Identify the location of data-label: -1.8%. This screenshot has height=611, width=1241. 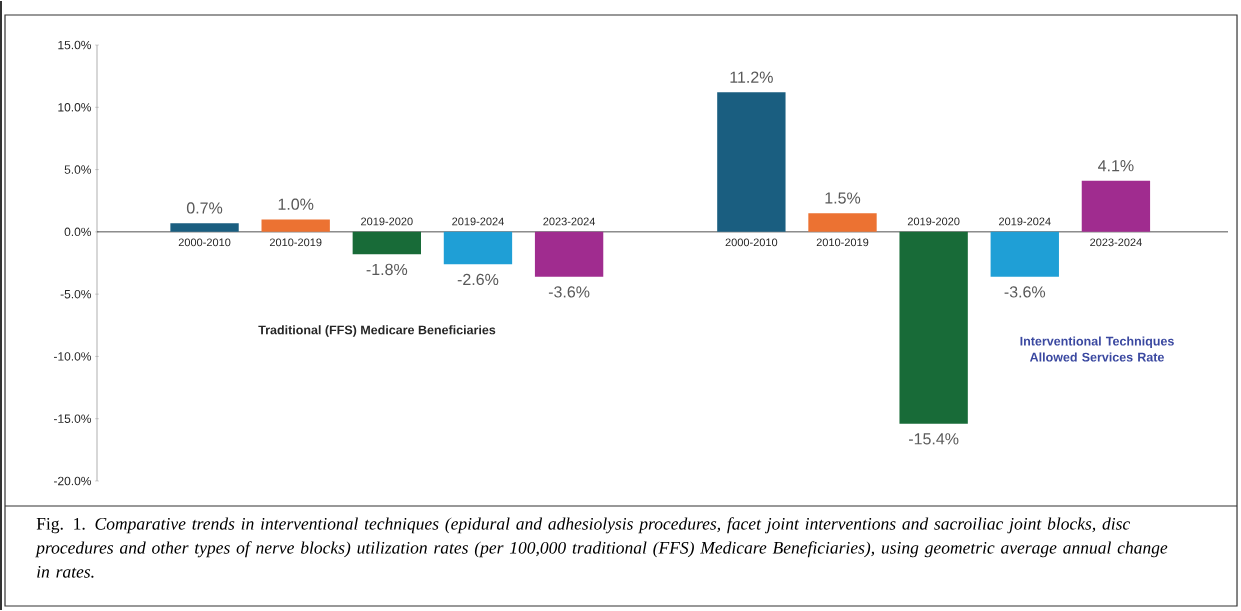
(387, 269).